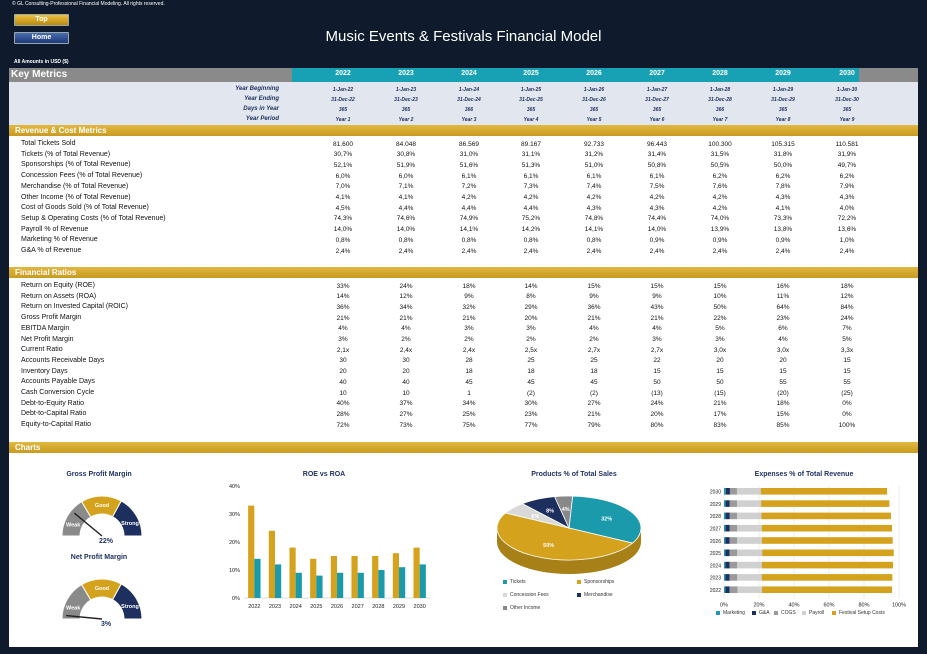 This screenshot has height=654, width=927. I want to click on table-cell: 43%, so click(657, 307).